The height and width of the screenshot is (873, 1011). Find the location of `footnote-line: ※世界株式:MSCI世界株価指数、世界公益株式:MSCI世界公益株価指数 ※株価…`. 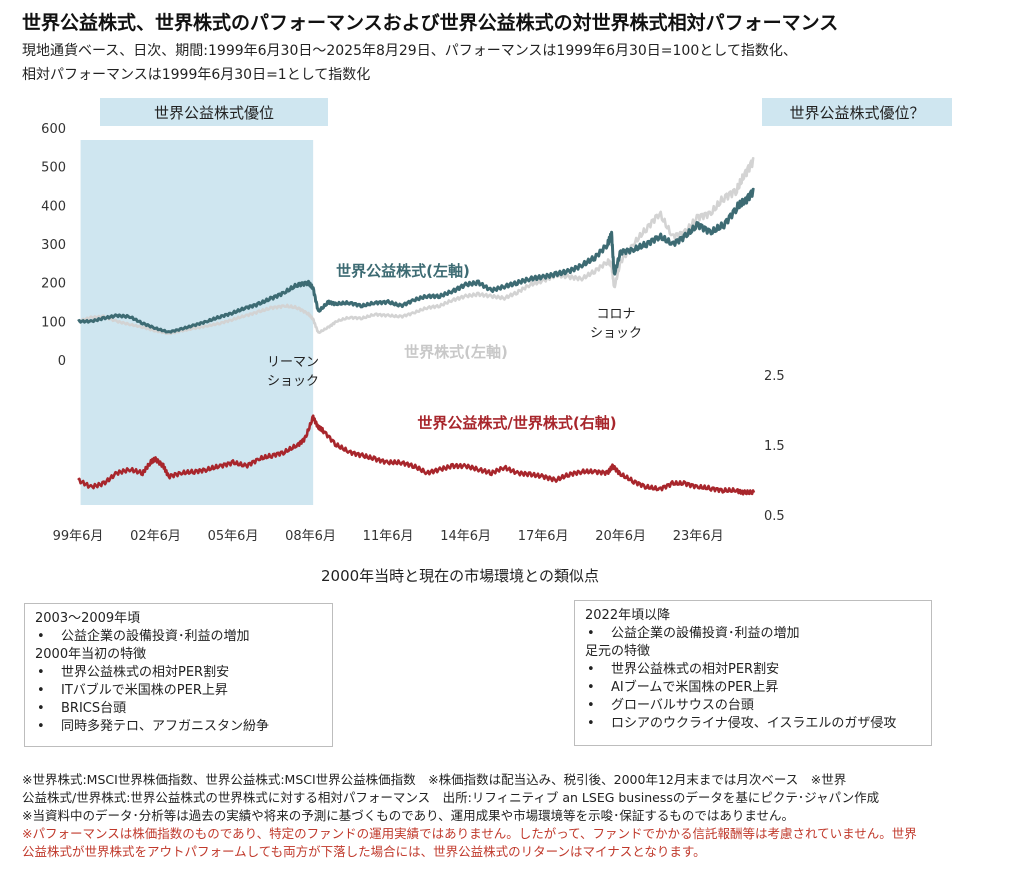

footnote-line: ※世界株式:MSCI世界株価指数、世界公益株式:MSCI世界公益株価指数 ※株価… is located at coordinates (434, 779).